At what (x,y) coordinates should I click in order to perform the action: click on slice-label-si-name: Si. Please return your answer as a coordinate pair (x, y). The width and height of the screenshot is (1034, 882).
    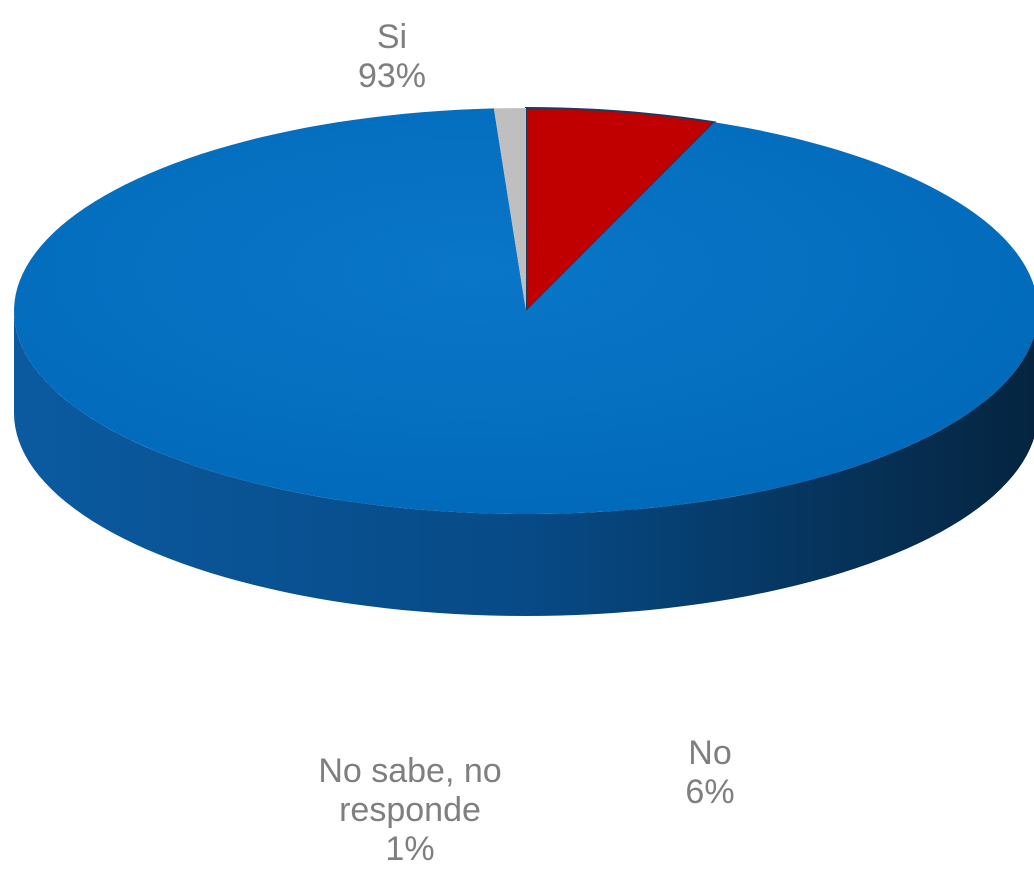
    Looking at the image, I should click on (392, 37).